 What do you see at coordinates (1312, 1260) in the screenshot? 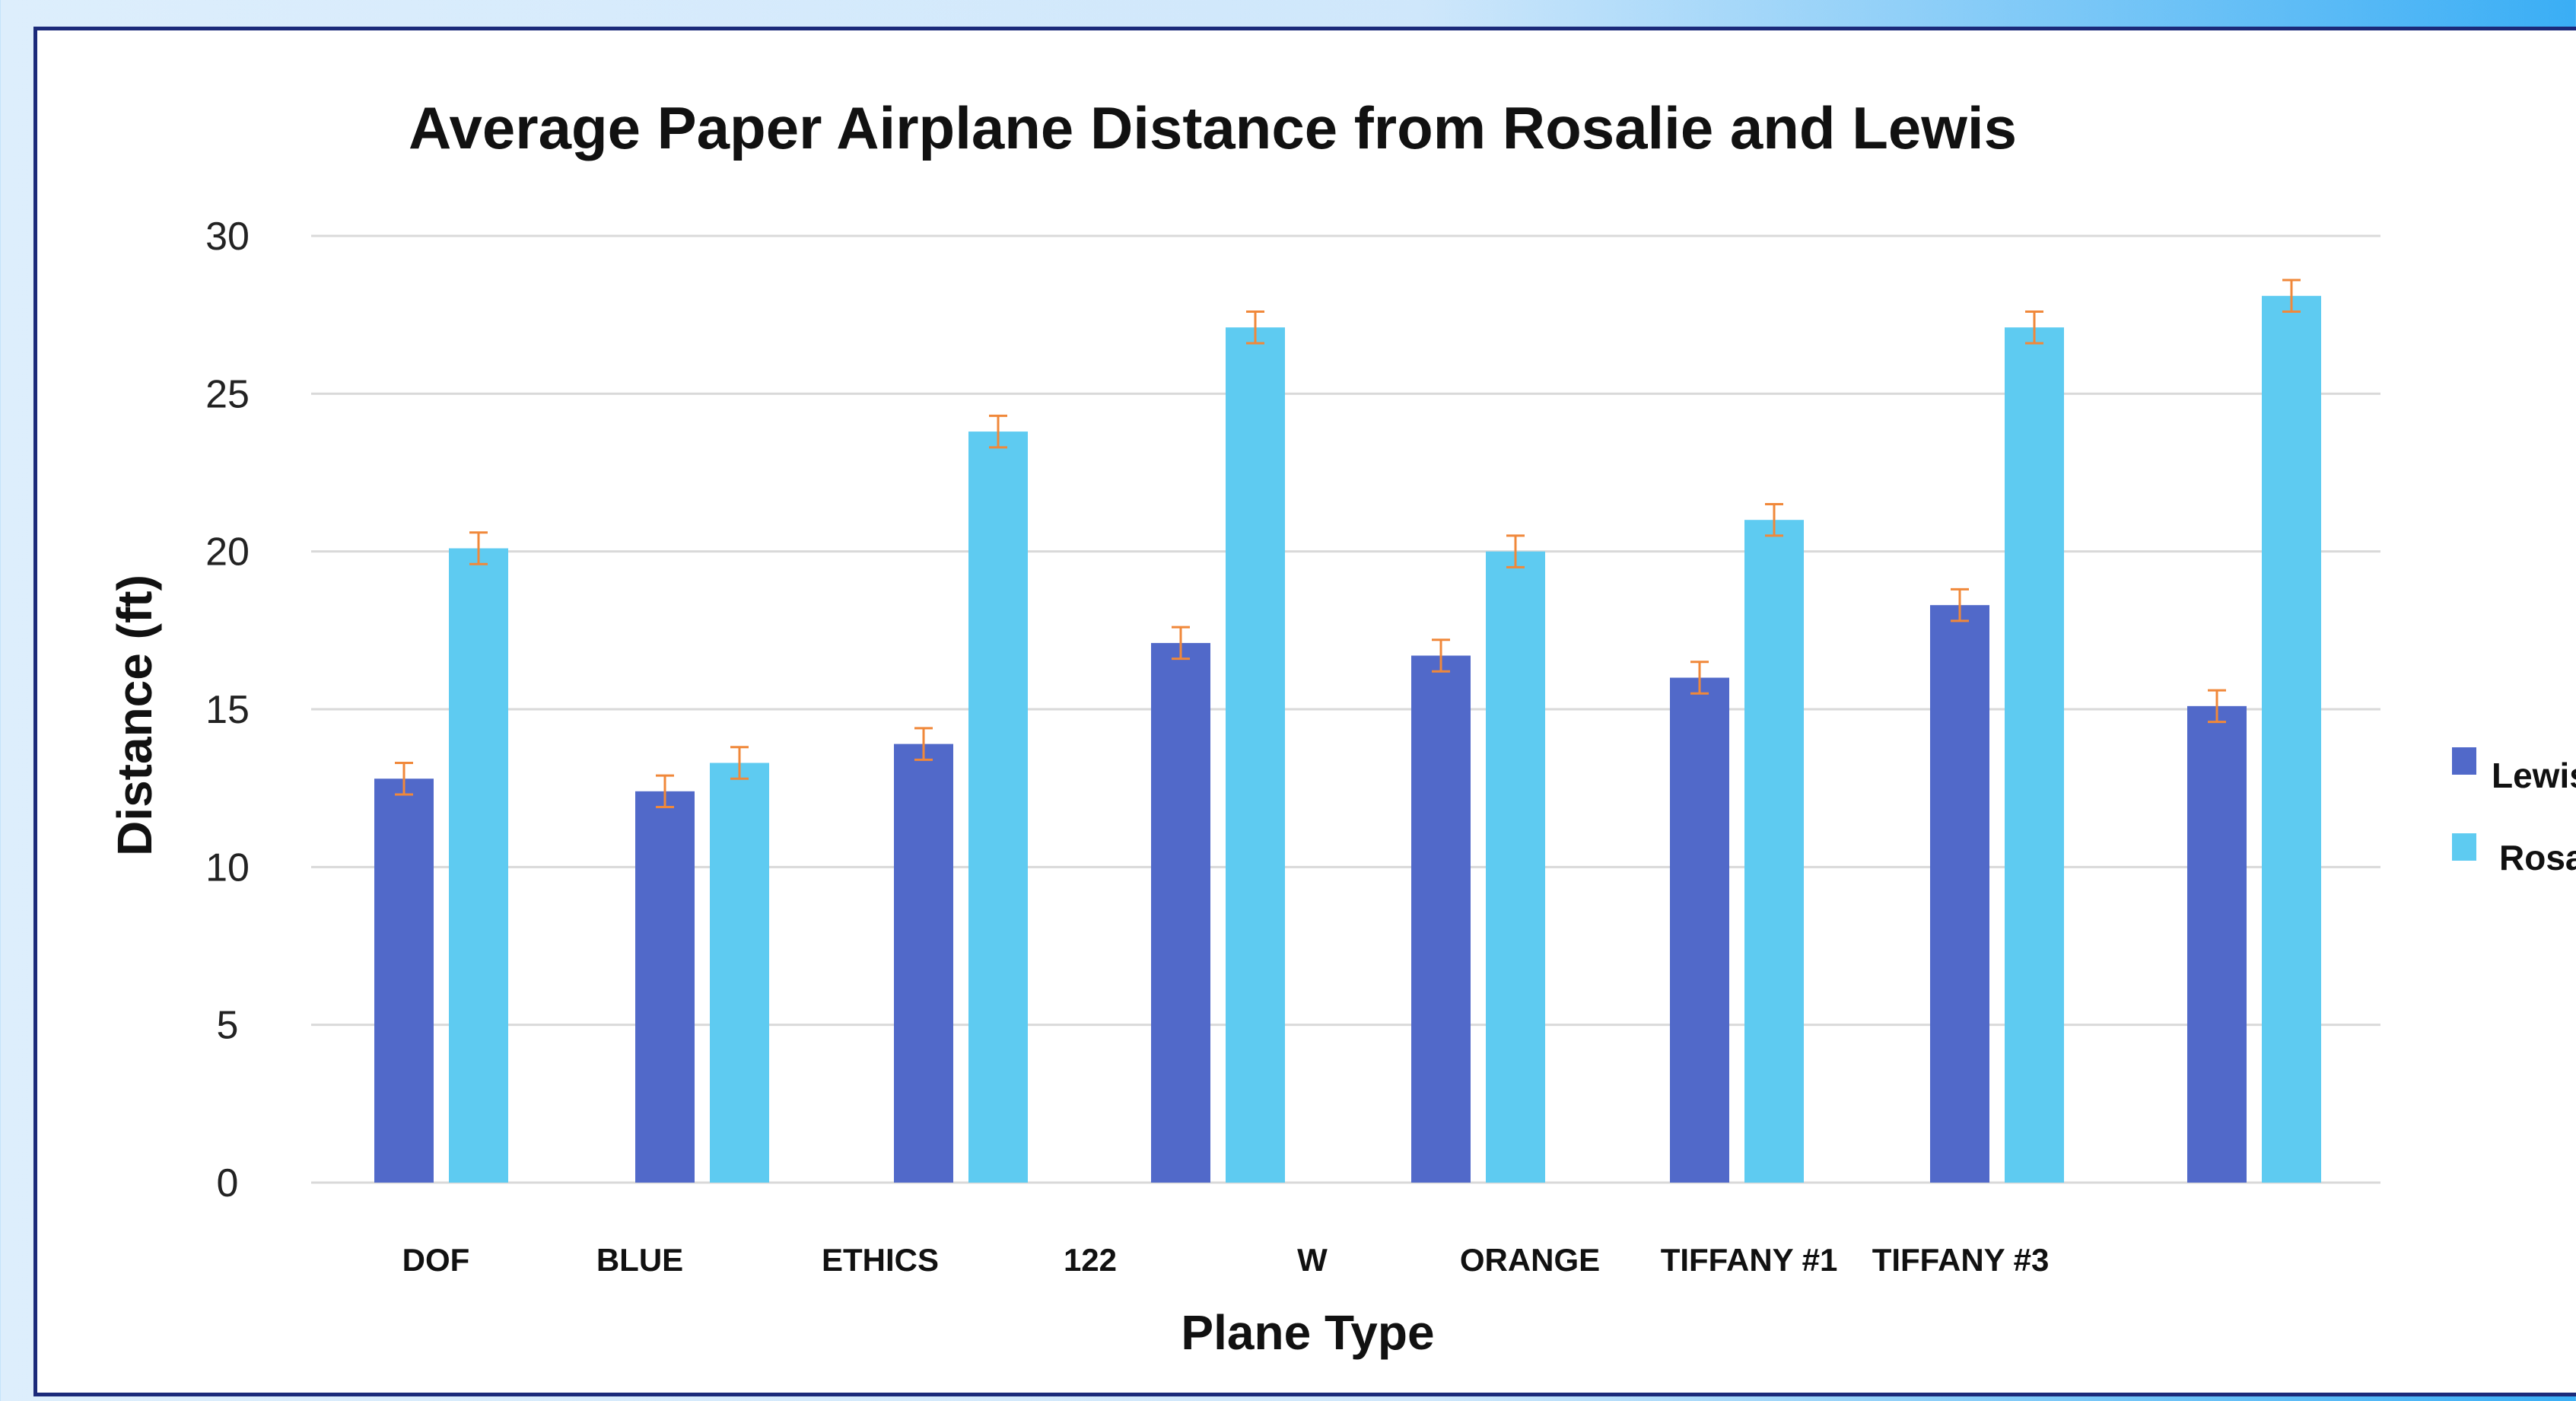
I see `x-tick-label: W` at bounding box center [1312, 1260].